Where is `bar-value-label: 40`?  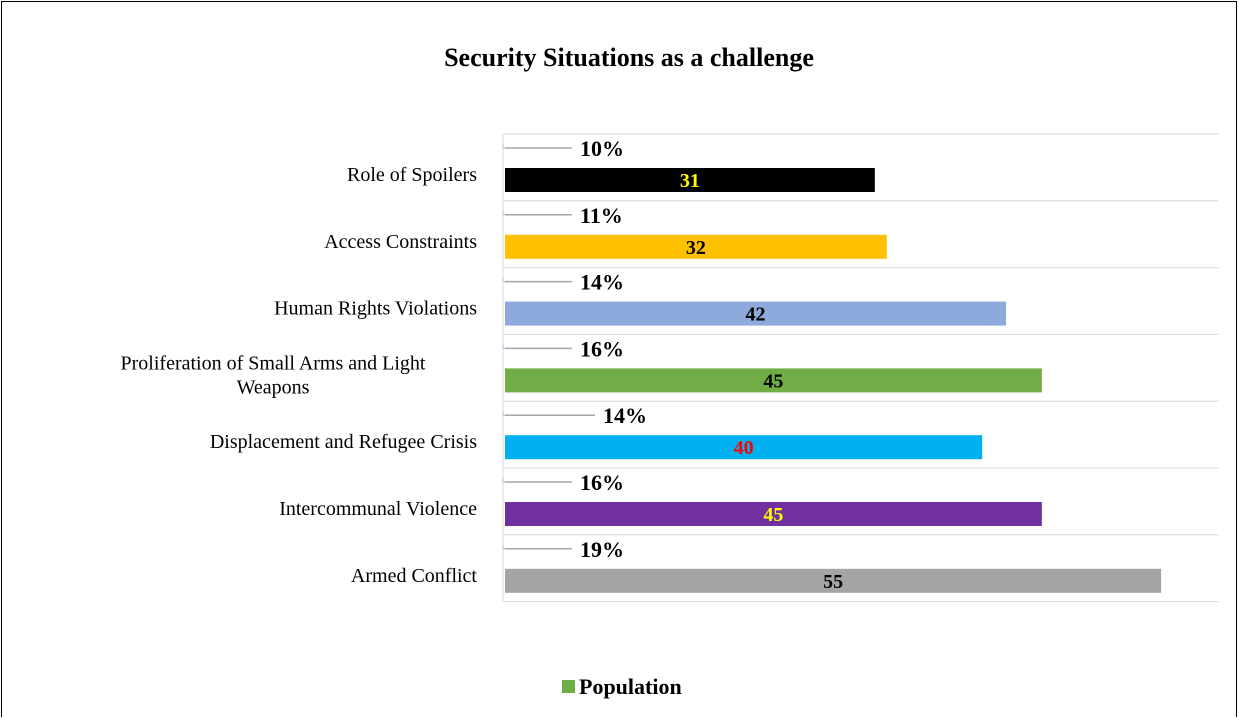 bar-value-label: 40 is located at coordinates (744, 448).